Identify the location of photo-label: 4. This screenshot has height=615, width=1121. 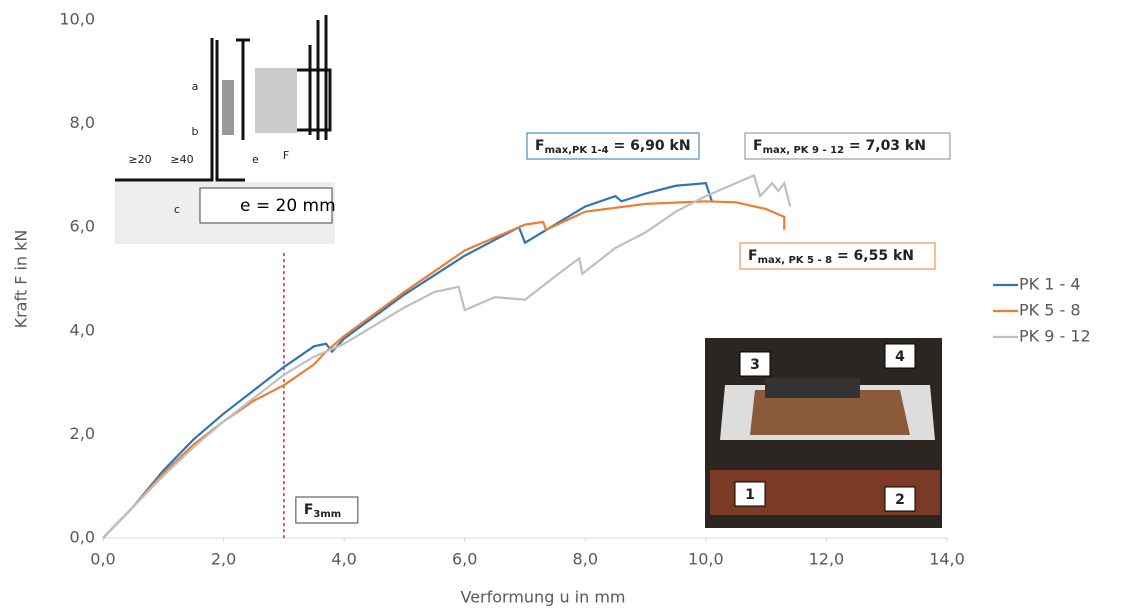
(900, 357).